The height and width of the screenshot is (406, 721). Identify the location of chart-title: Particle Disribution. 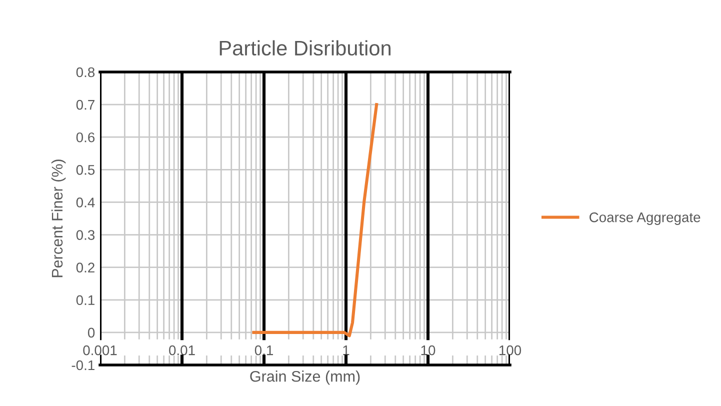
(305, 48).